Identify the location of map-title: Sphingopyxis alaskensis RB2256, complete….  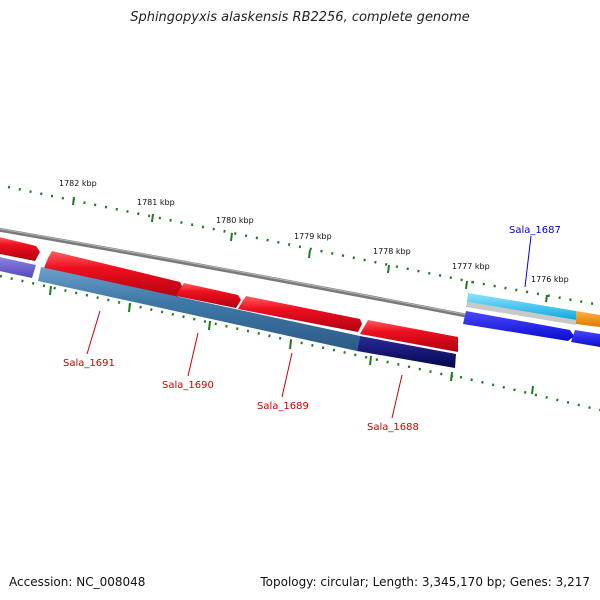
(300, 17).